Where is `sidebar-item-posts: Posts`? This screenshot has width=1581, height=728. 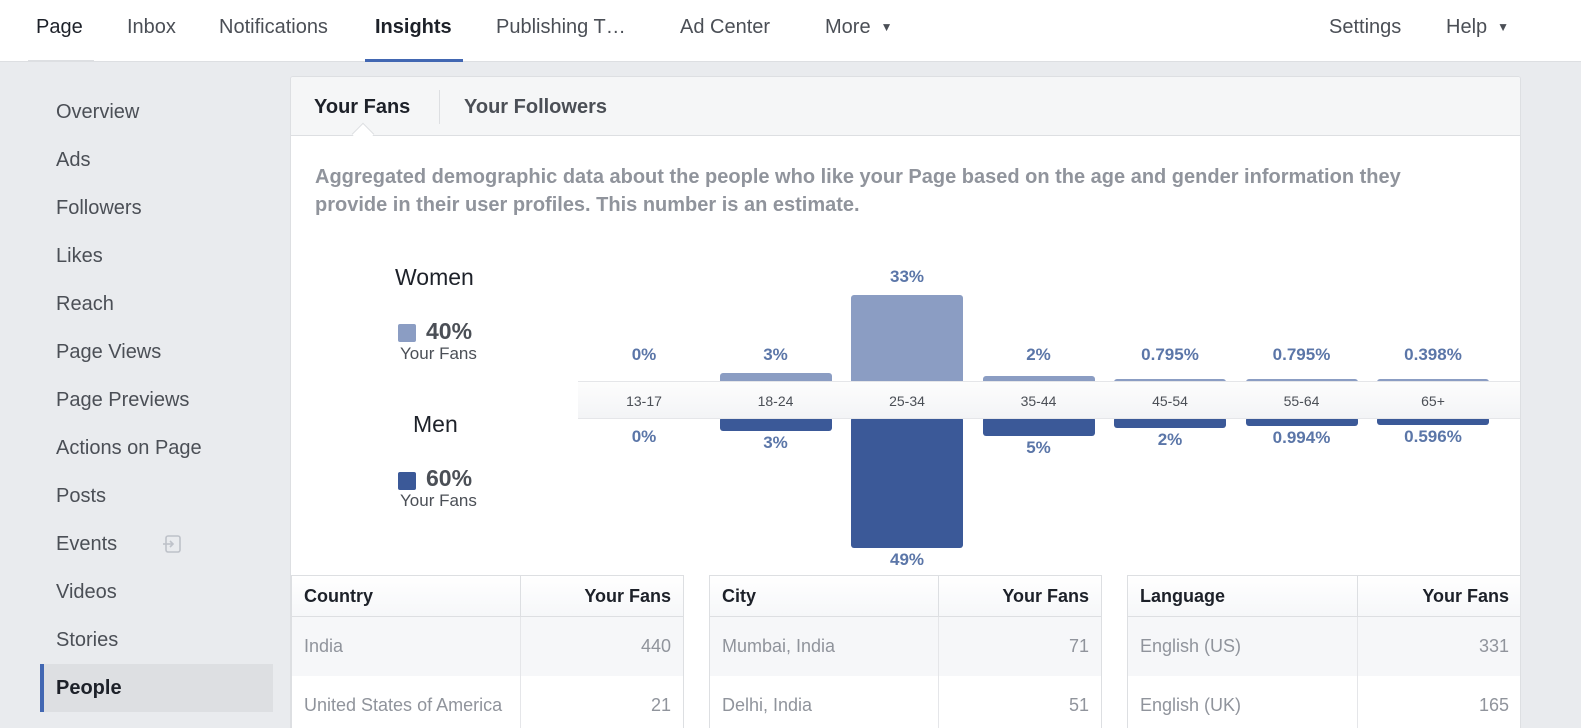
sidebar-item-posts: Posts is located at coordinates (81, 496).